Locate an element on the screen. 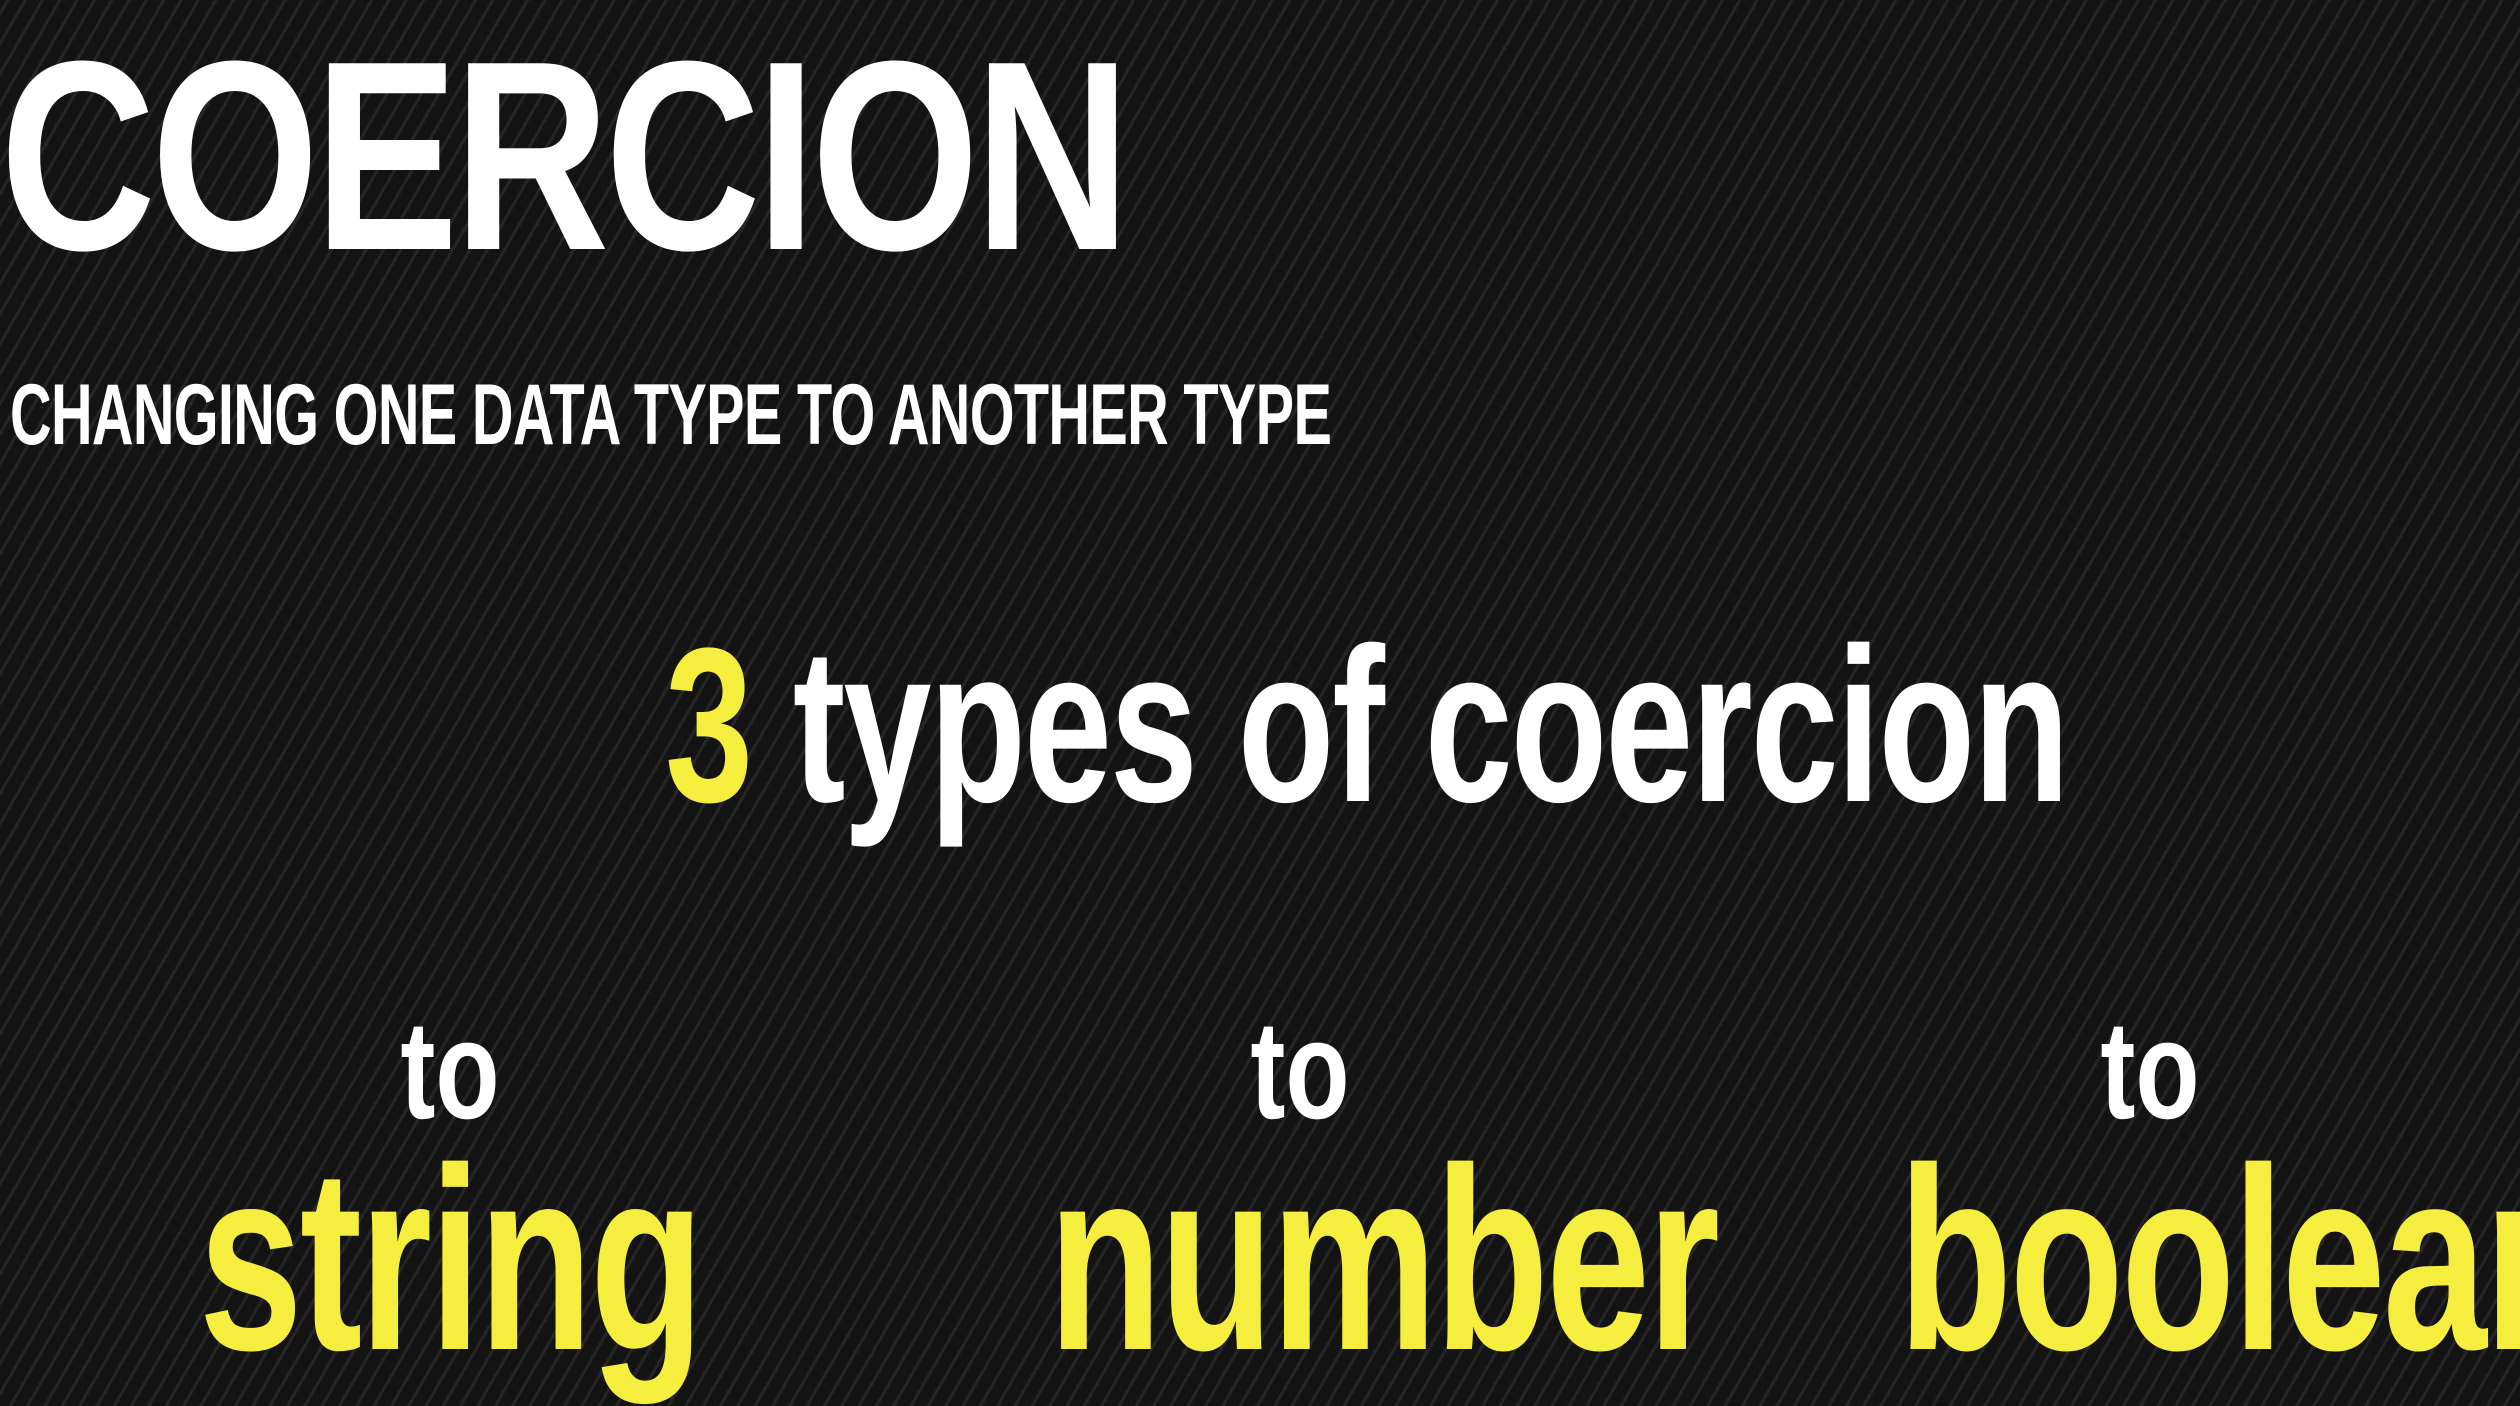  headline-number: 3 is located at coordinates (709, 725).